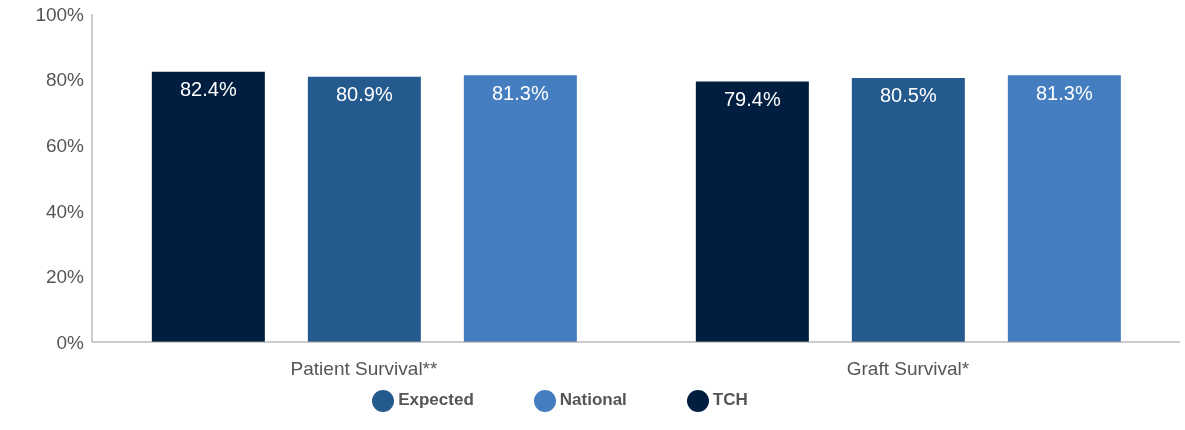 Image resolution: width=1185 pixels, height=430 pixels. What do you see at coordinates (65, 145) in the screenshot?
I see `y-tick-label: 60%` at bounding box center [65, 145].